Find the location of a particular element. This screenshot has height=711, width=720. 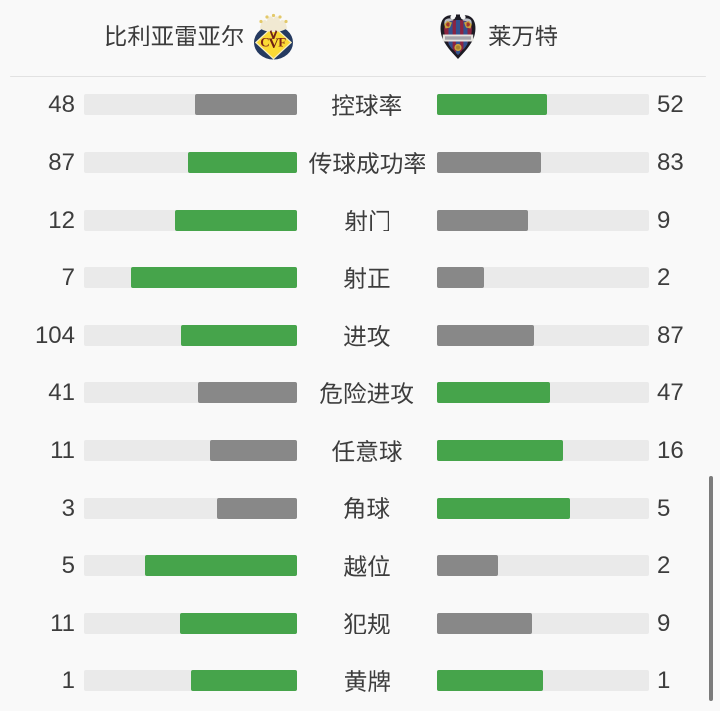

svg-text: V is located at coordinates (273, 44).